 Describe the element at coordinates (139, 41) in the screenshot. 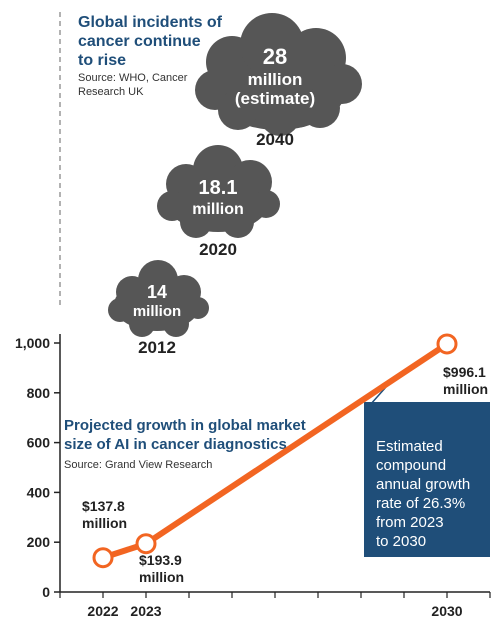

I see `incidents-title-line: cancer continue` at that location.